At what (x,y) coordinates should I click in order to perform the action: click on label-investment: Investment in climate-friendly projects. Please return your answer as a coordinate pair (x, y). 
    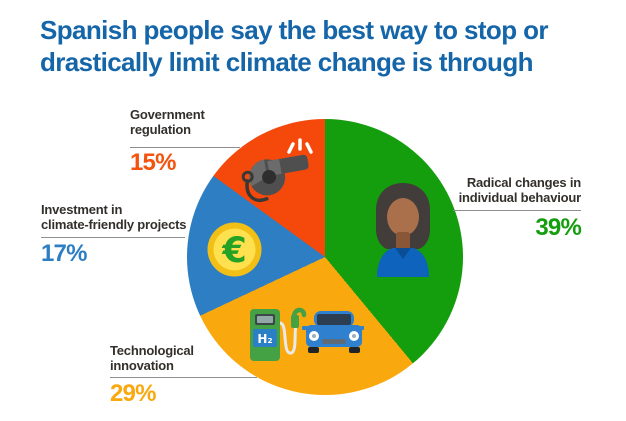
    Looking at the image, I should click on (126, 217).